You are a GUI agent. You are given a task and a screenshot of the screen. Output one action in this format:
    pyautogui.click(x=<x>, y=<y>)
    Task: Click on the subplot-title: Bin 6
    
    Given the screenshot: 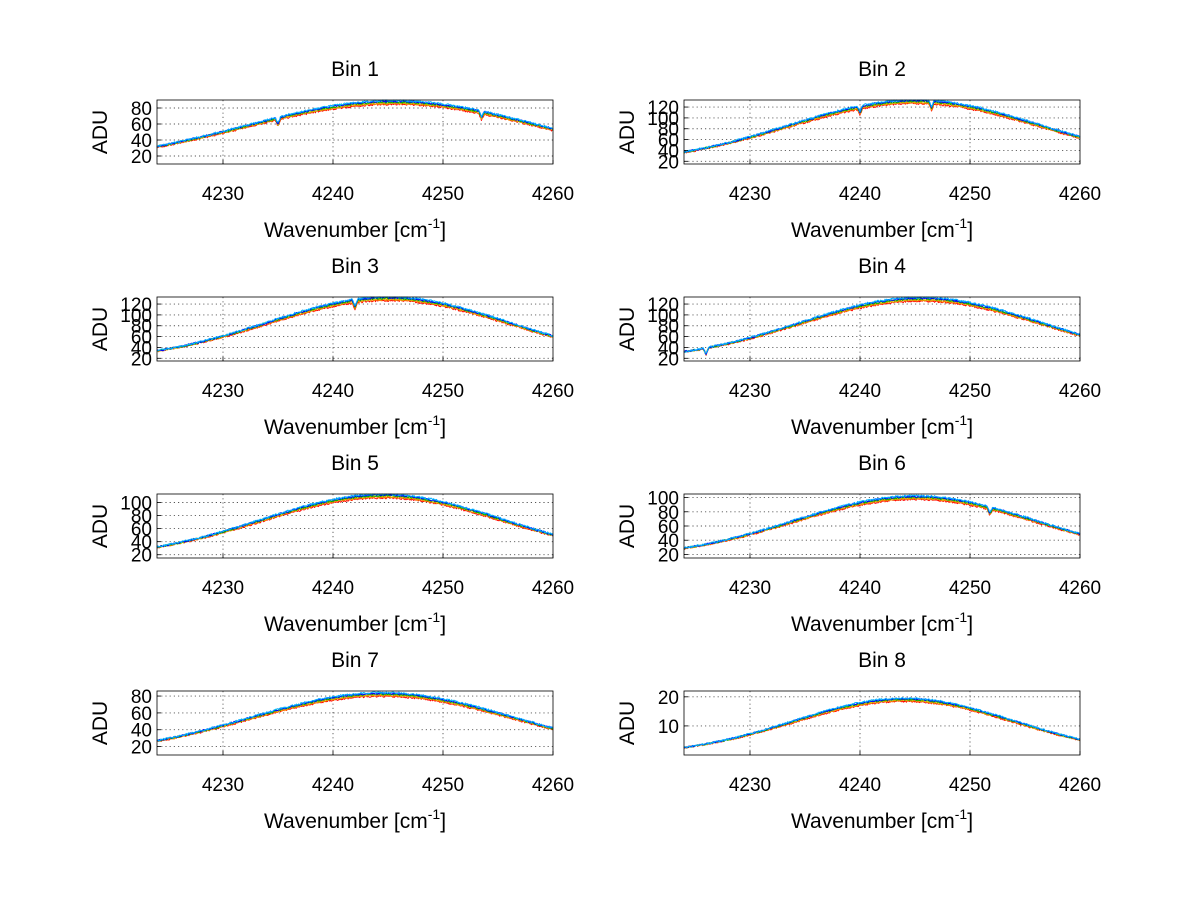 What is the action you would take?
    pyautogui.click(x=882, y=463)
    